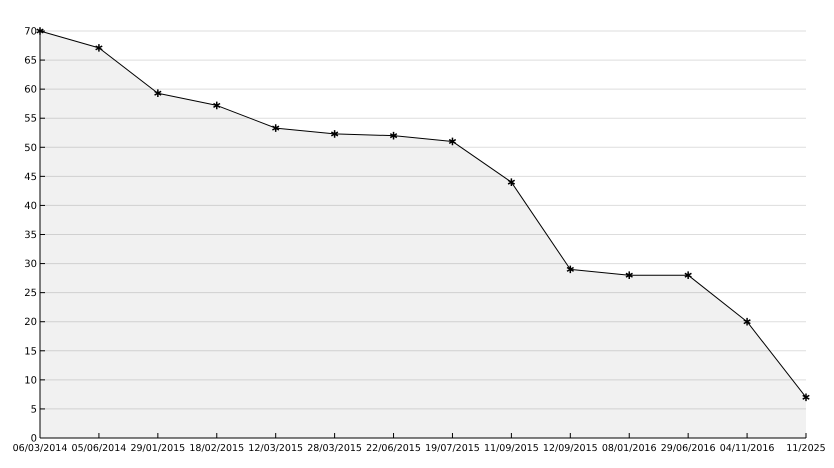 The height and width of the screenshot is (468, 834). I want to click on y-tick-label: 50, so click(30, 148).